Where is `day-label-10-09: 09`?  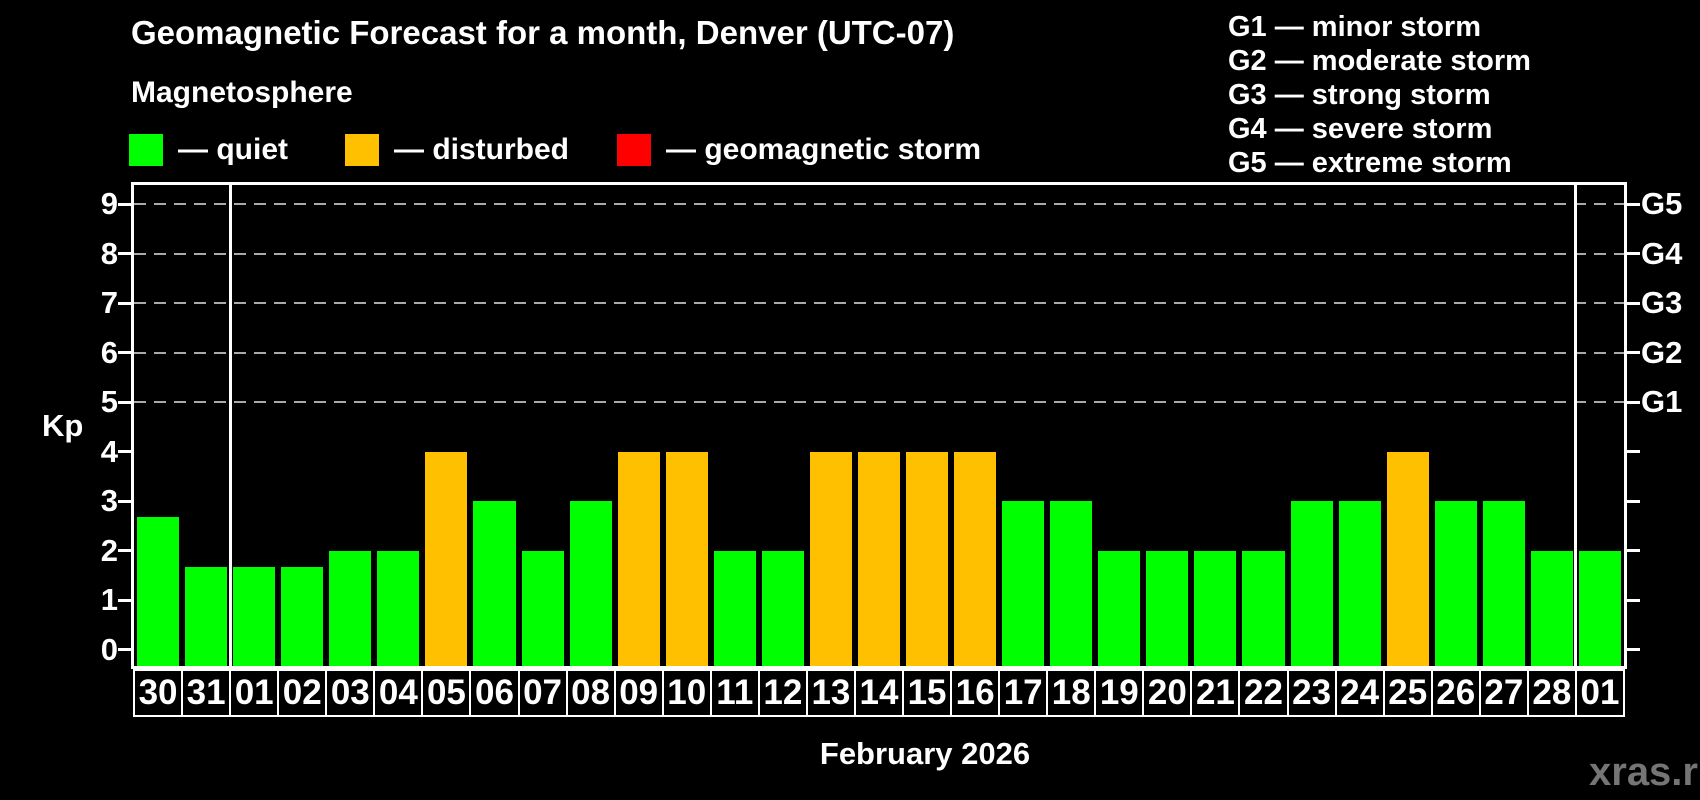
day-label-10-09: 09 is located at coordinates (638, 693).